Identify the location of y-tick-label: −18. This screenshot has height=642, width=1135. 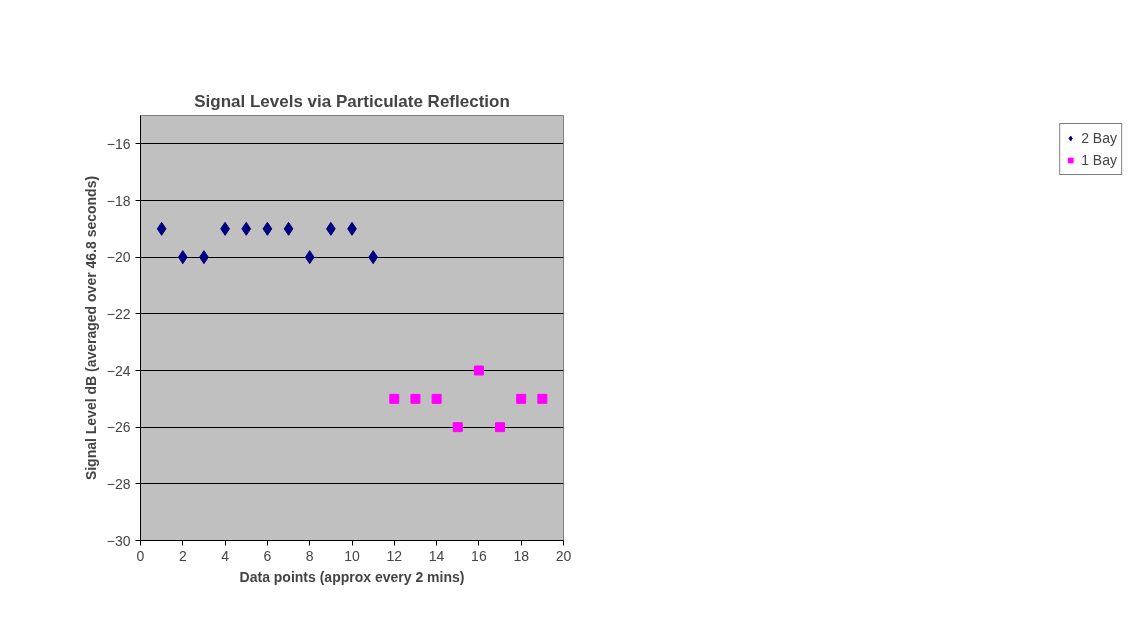
(118, 200).